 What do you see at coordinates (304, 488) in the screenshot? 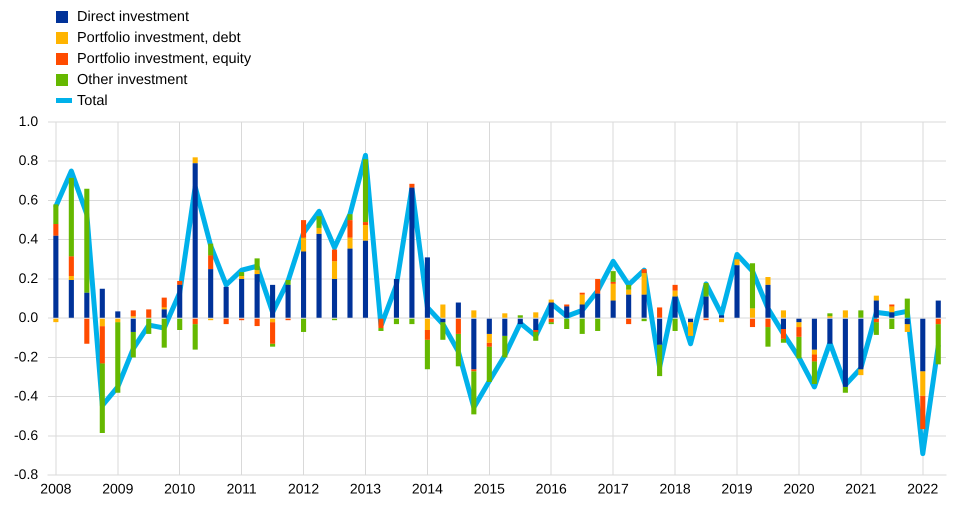
I see `x-tick-label: 2012` at bounding box center [304, 488].